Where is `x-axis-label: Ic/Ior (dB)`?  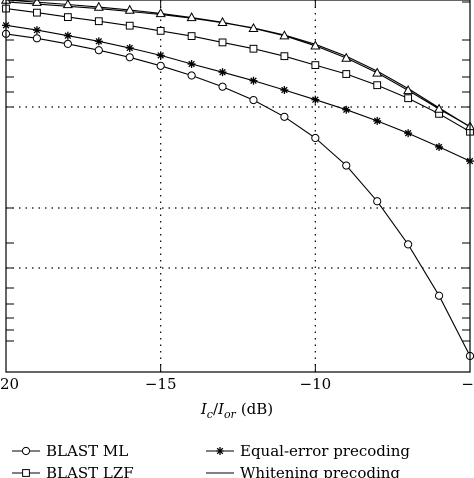 x-axis-label: Ic/Ior (dB) is located at coordinates (236, 410).